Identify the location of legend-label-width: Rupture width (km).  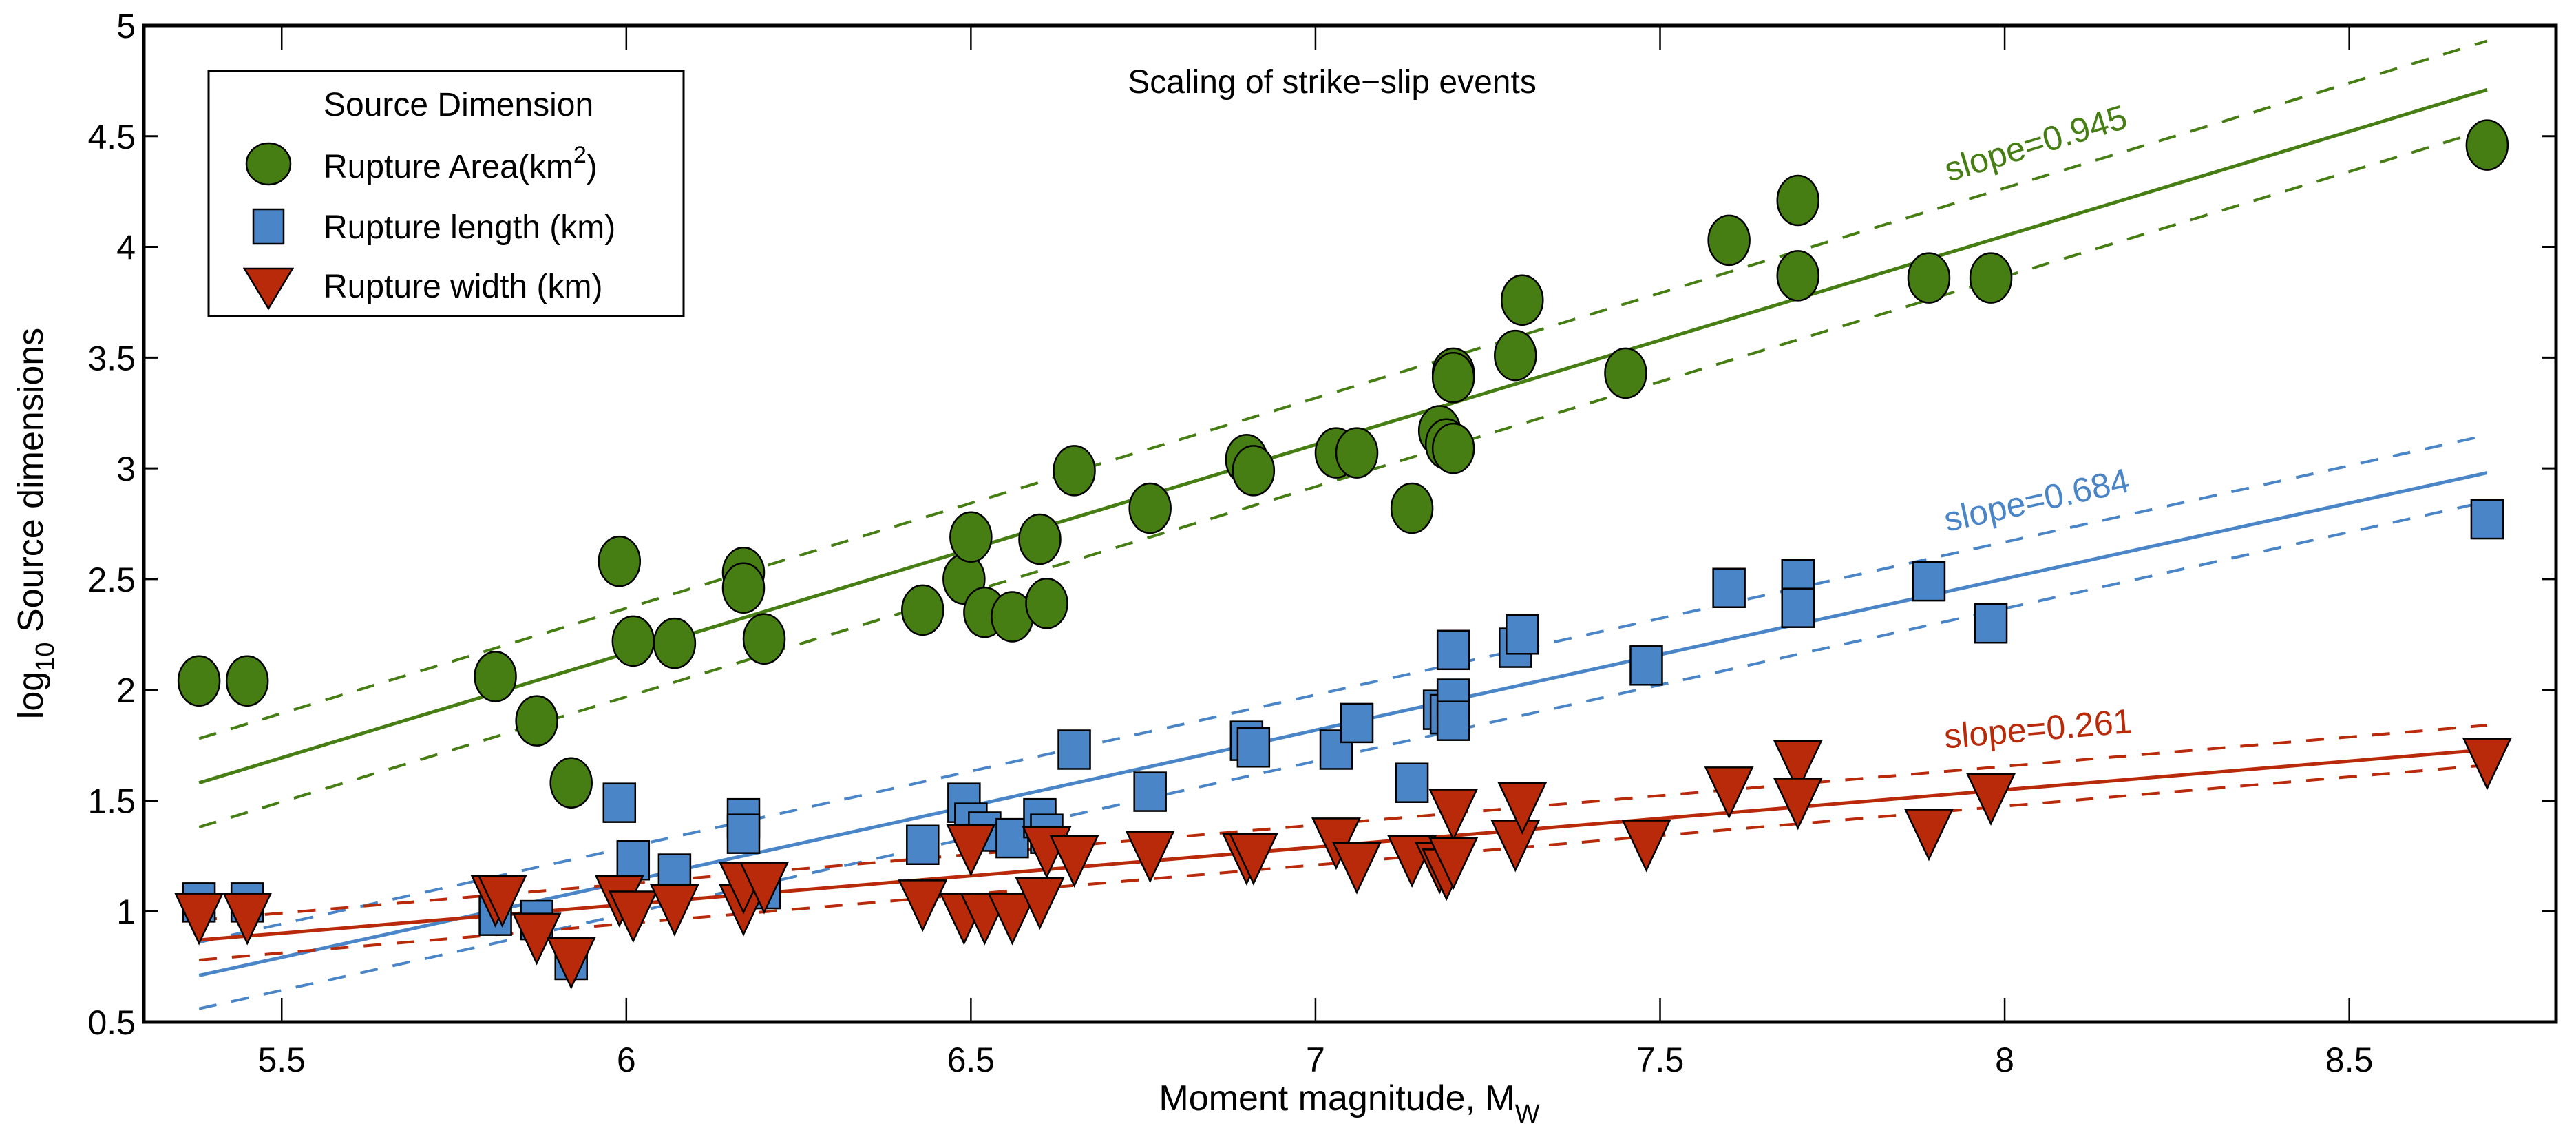
(463, 287).